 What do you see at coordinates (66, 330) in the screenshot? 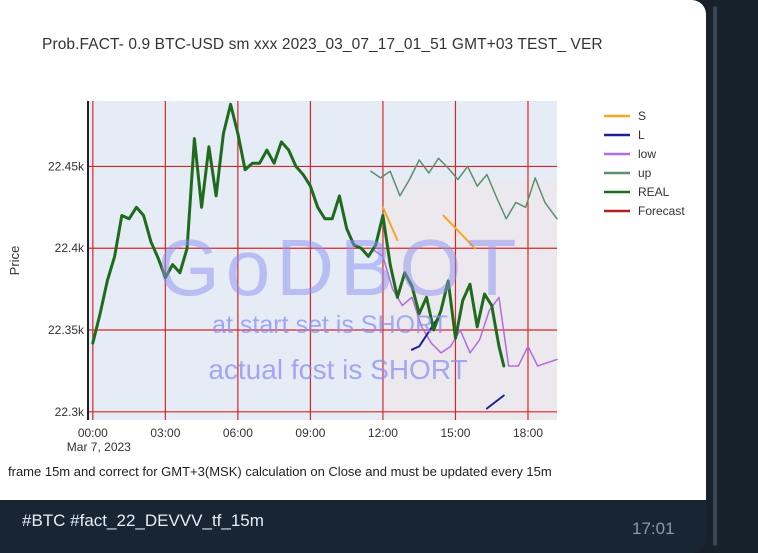
I see `y-tick-label: 22.35k` at bounding box center [66, 330].